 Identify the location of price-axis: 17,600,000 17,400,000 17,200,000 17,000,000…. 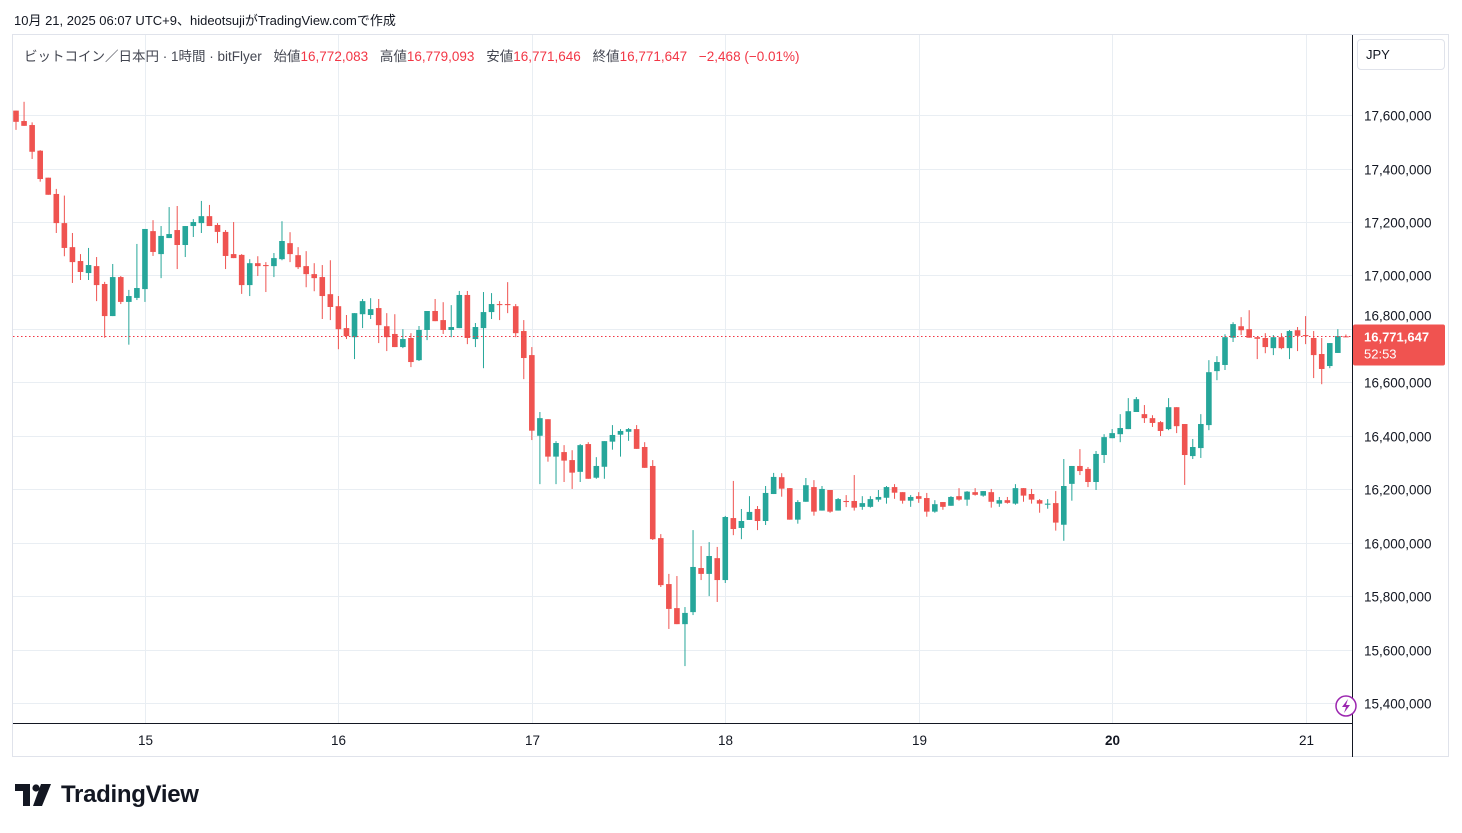
(1398, 410).